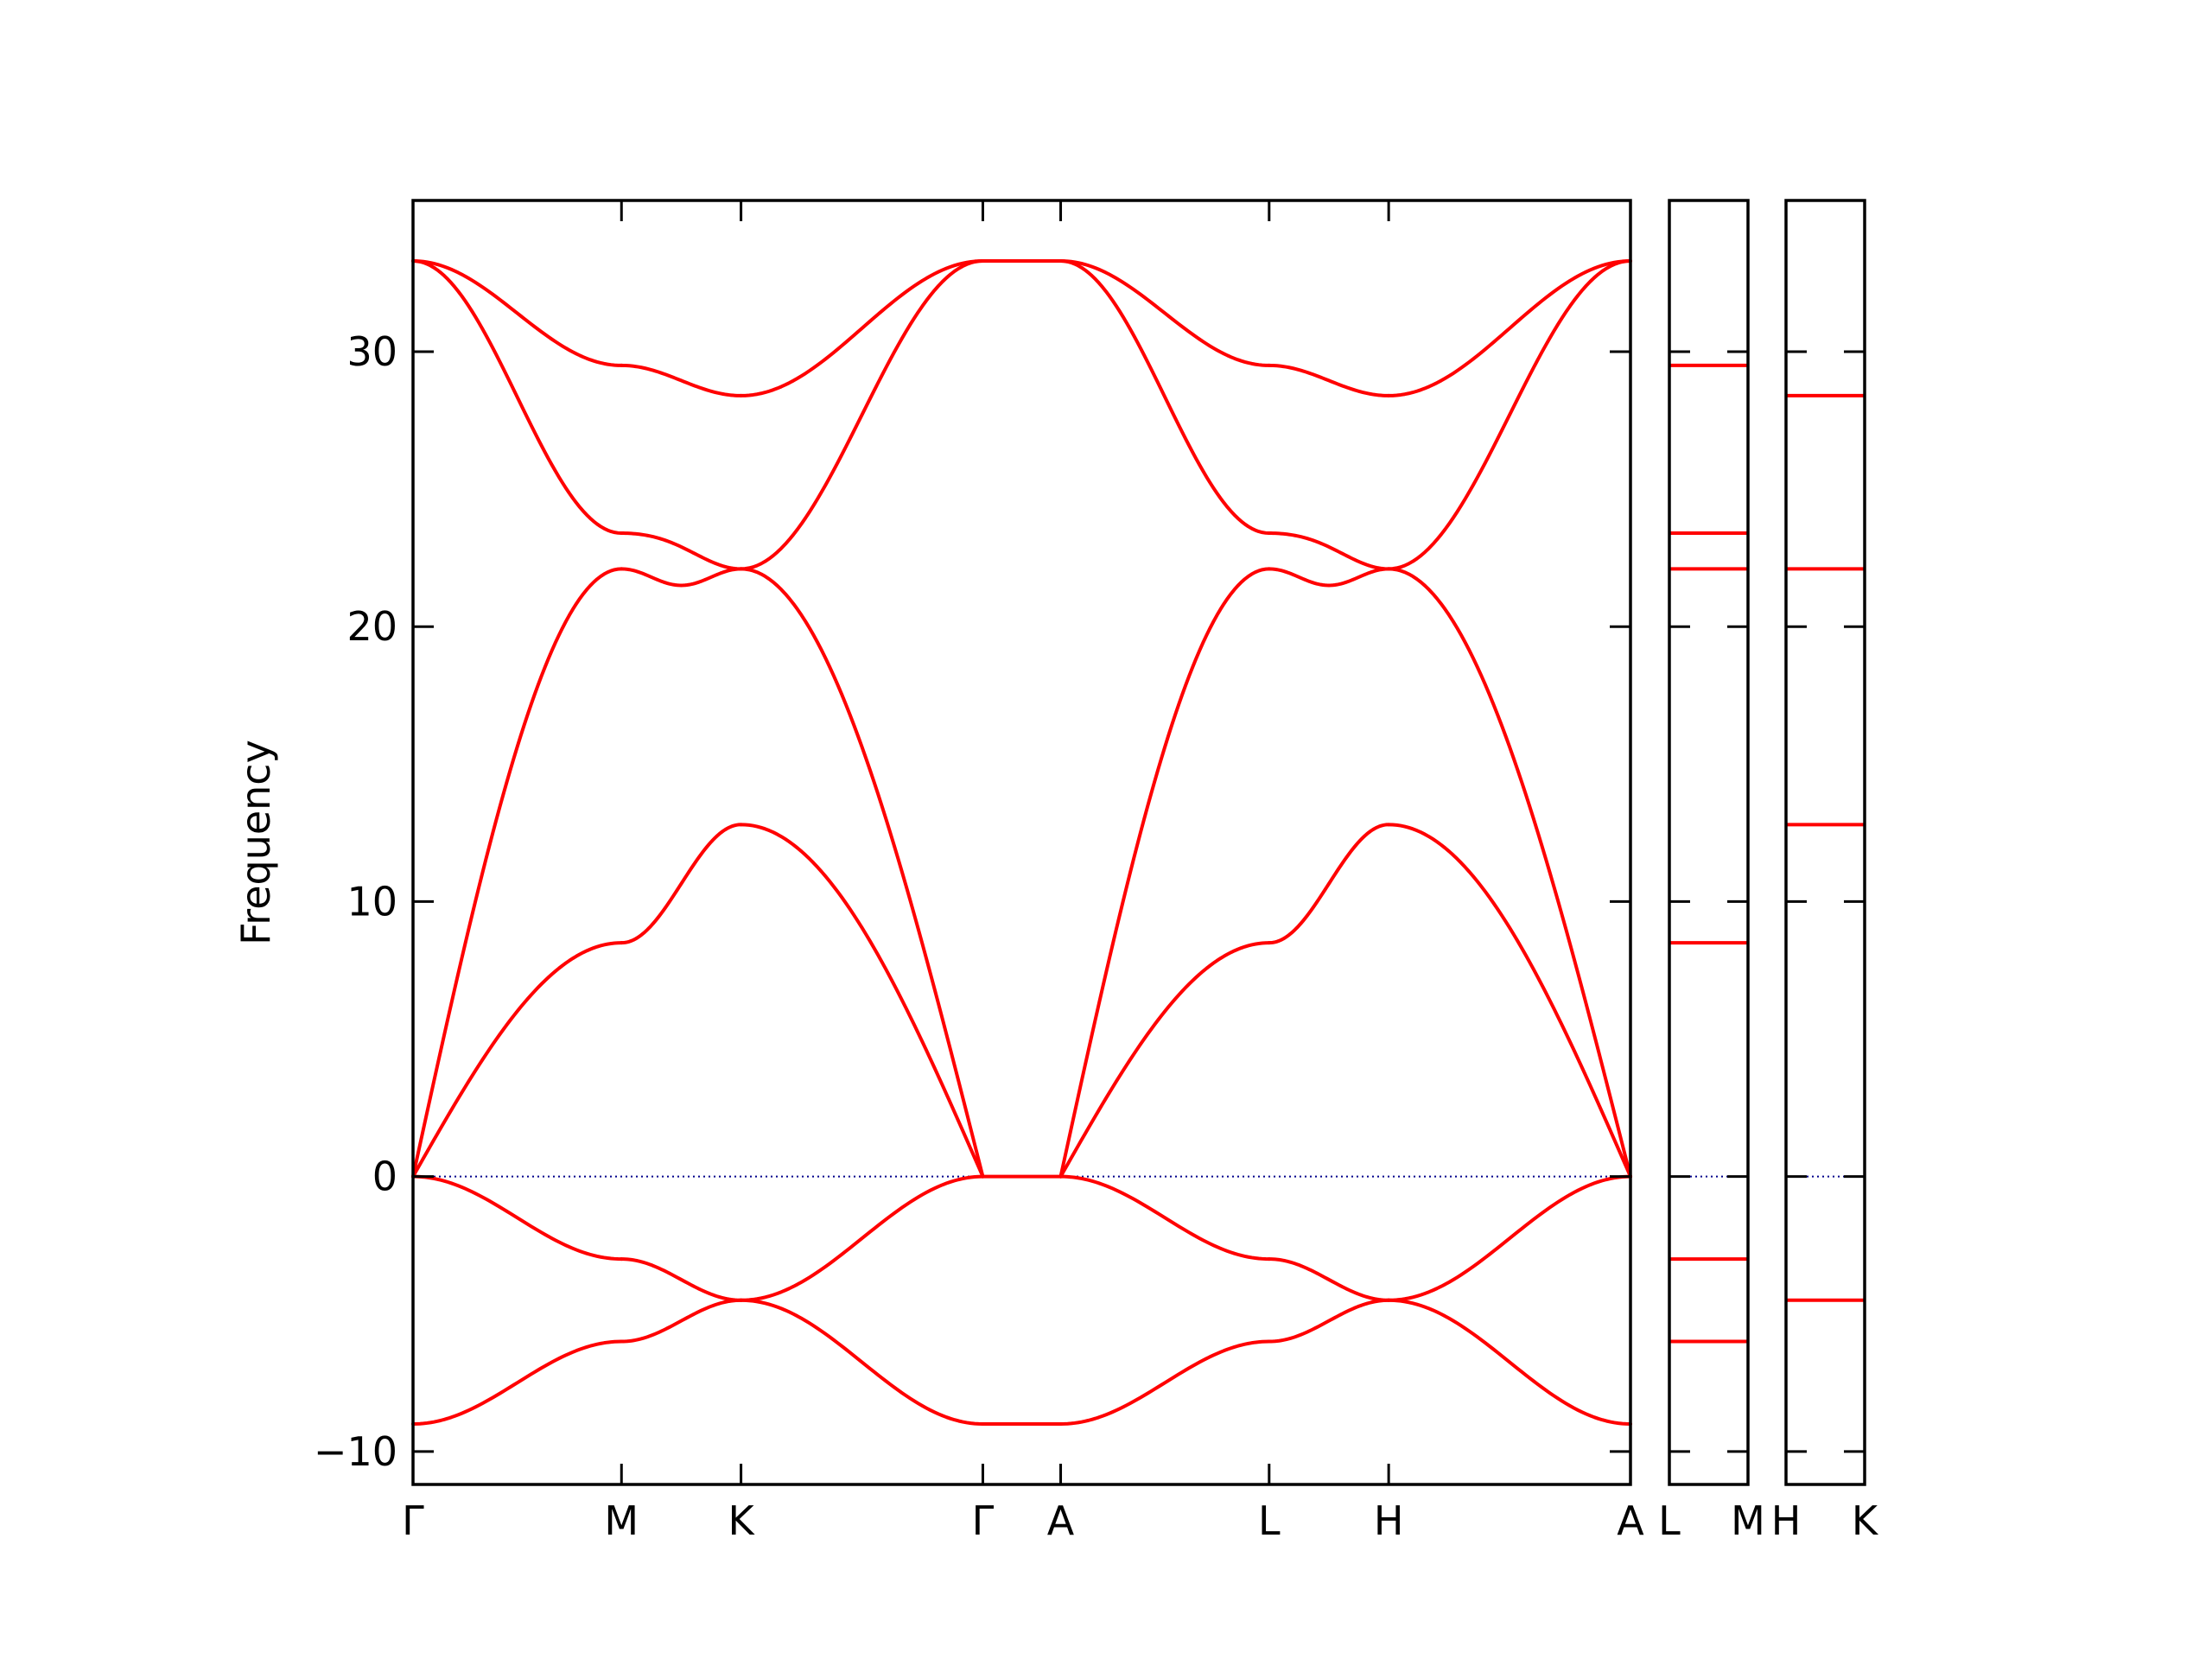  Describe the element at coordinates (371, 626) in the screenshot. I see `y-tick-label: 20` at that location.